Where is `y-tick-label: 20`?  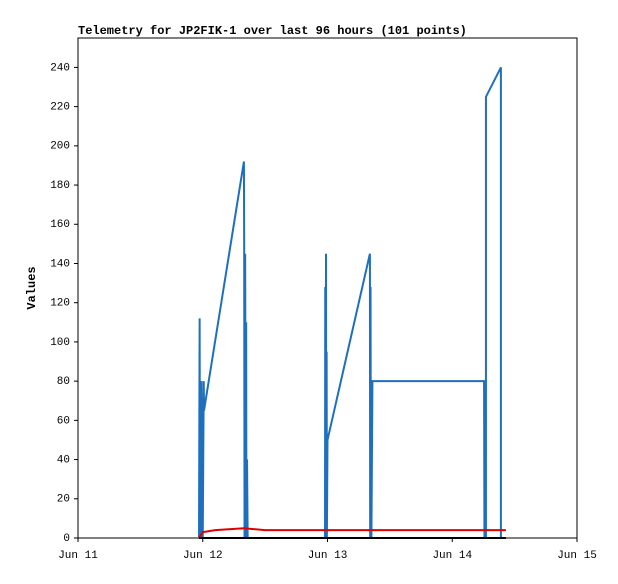
y-tick-label: 20 is located at coordinates (63, 500).